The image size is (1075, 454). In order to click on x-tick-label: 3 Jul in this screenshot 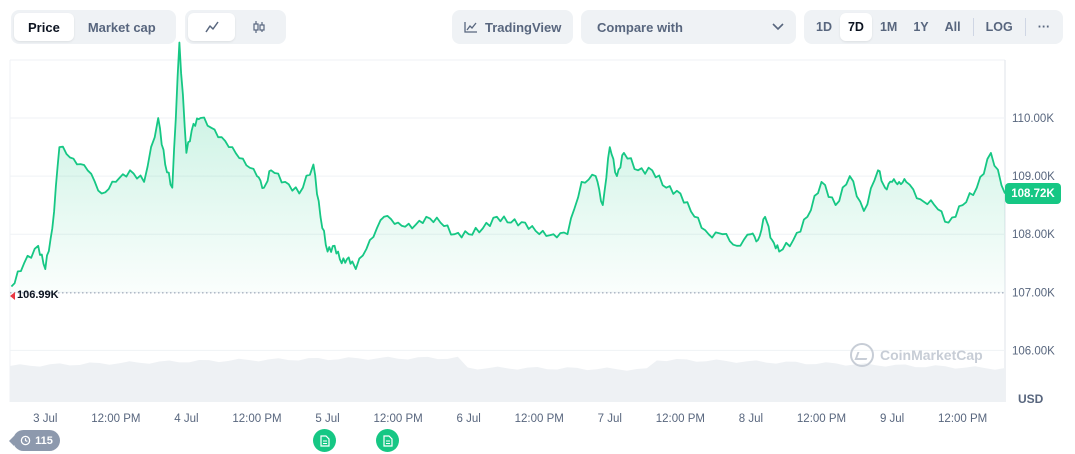, I will do `click(45, 419)`.